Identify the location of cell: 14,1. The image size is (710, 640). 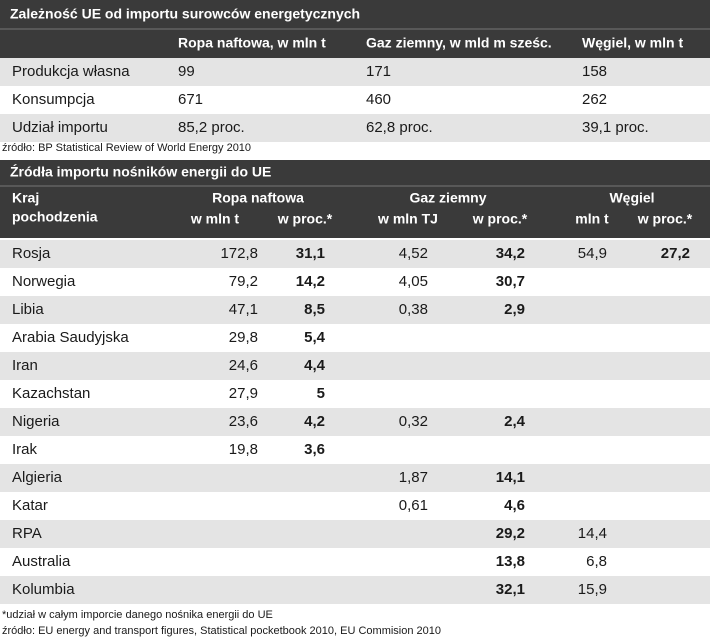
(510, 477).